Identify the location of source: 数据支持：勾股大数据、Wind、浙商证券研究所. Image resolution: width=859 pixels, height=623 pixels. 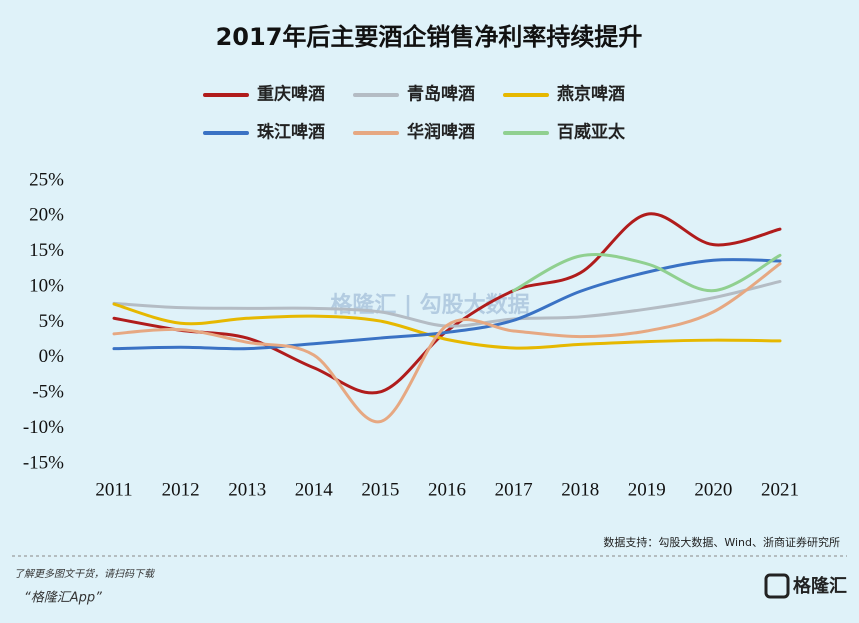
(721, 542).